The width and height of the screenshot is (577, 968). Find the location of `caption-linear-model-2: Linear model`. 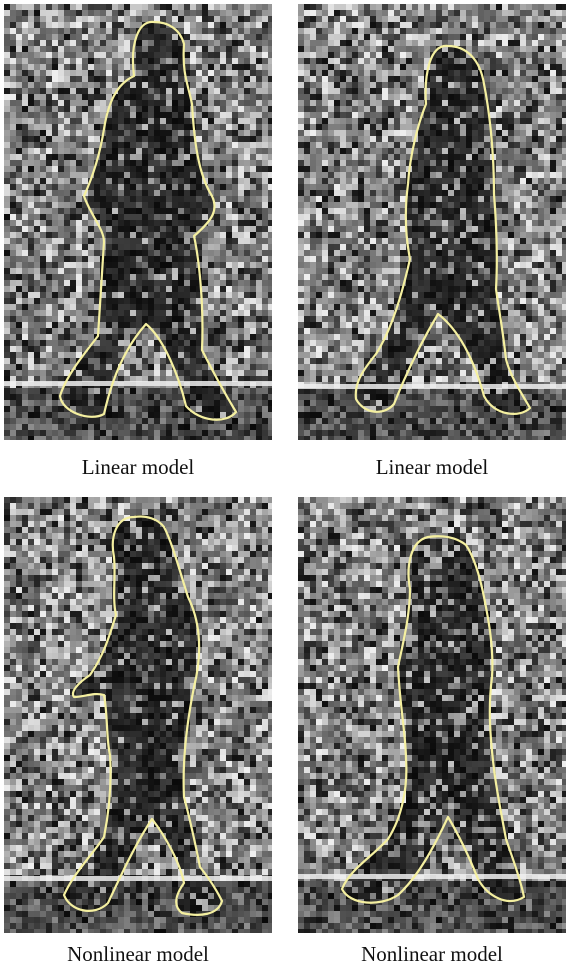

caption-linear-model-2: Linear model is located at coordinates (432, 467).